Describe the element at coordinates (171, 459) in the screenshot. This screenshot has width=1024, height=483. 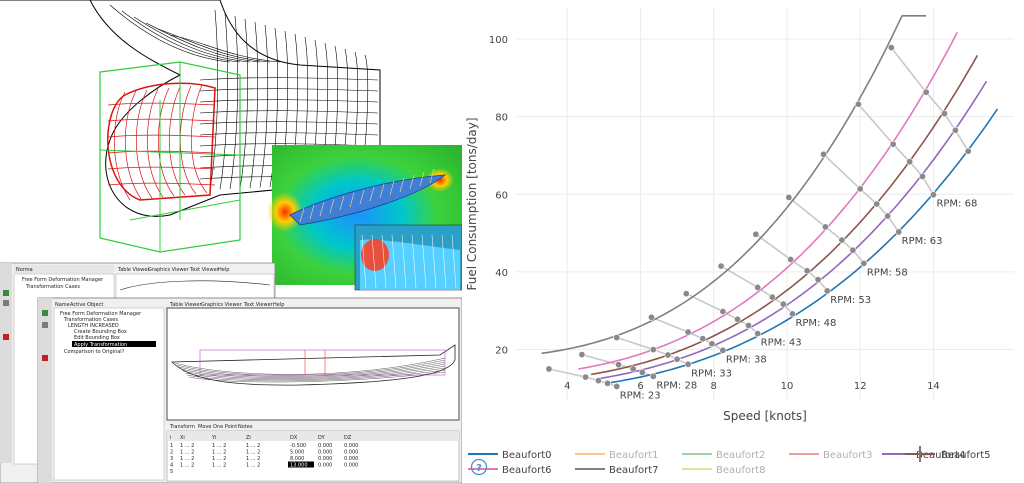
I see `table-cell: 3` at that location.